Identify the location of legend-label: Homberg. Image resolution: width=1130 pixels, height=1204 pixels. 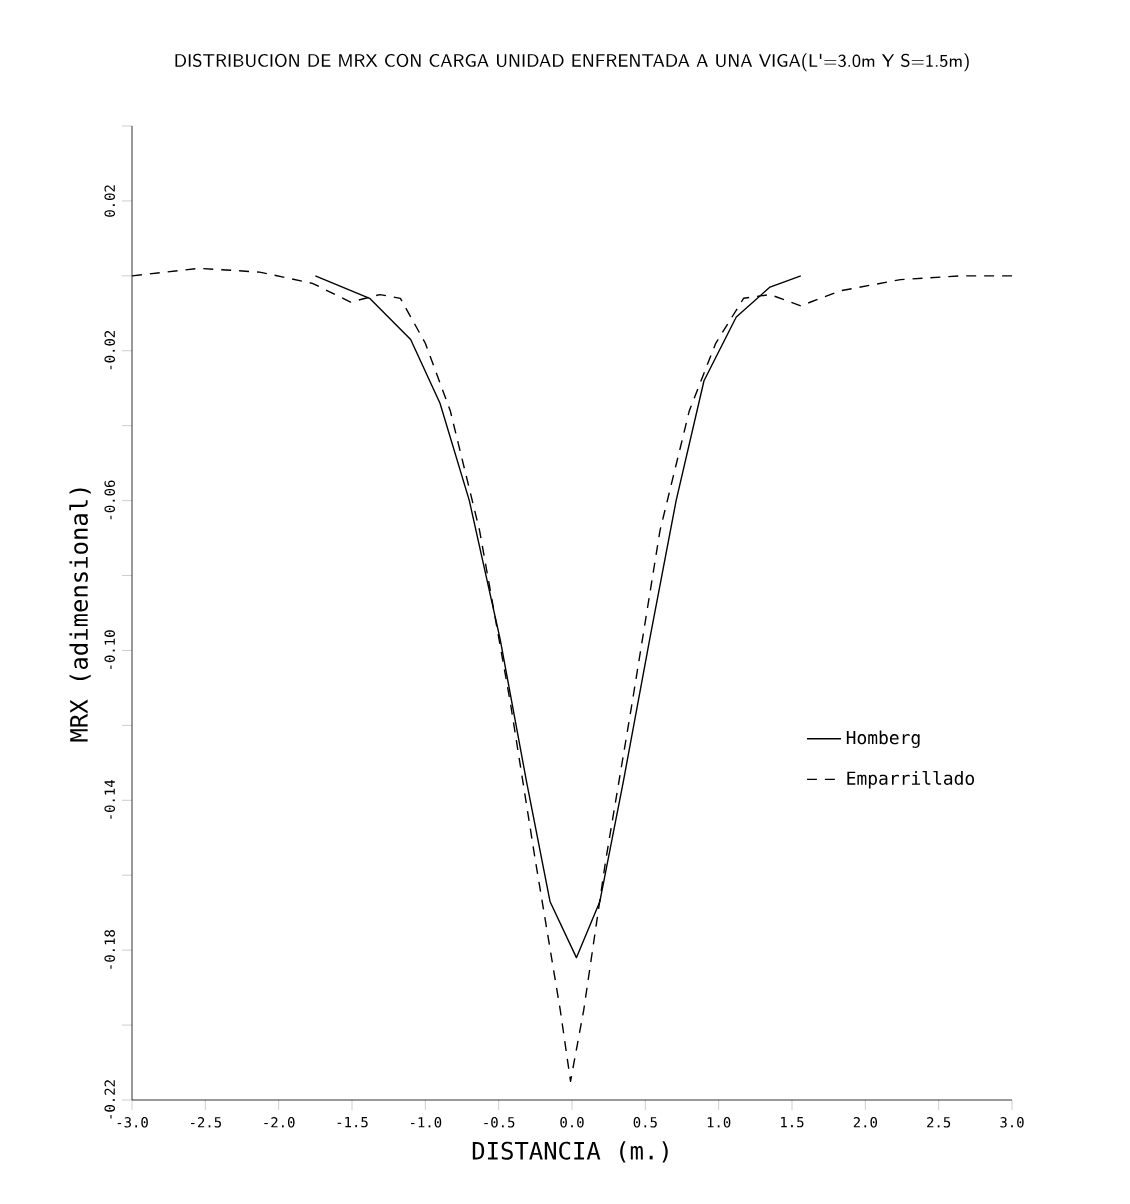
(883, 739).